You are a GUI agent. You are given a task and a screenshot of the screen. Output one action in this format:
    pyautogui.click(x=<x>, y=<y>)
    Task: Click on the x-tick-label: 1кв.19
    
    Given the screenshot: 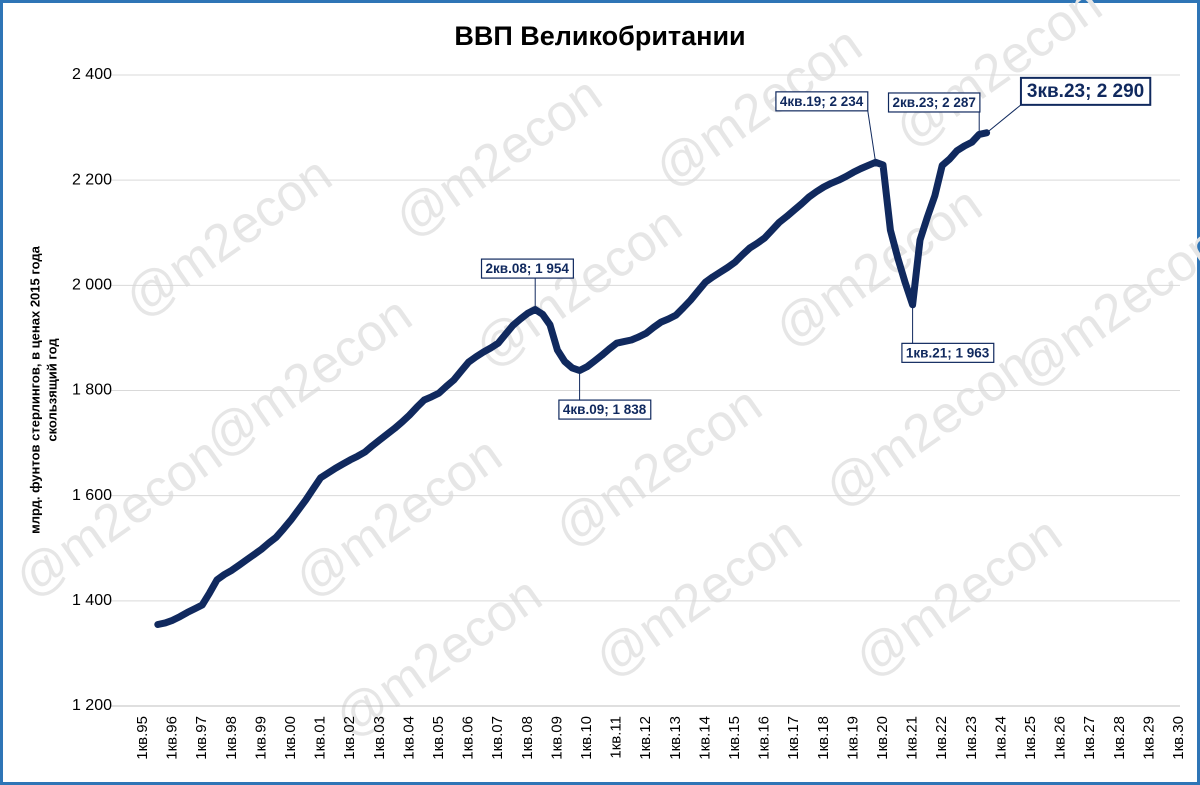 What is the action you would take?
    pyautogui.click(x=852, y=738)
    